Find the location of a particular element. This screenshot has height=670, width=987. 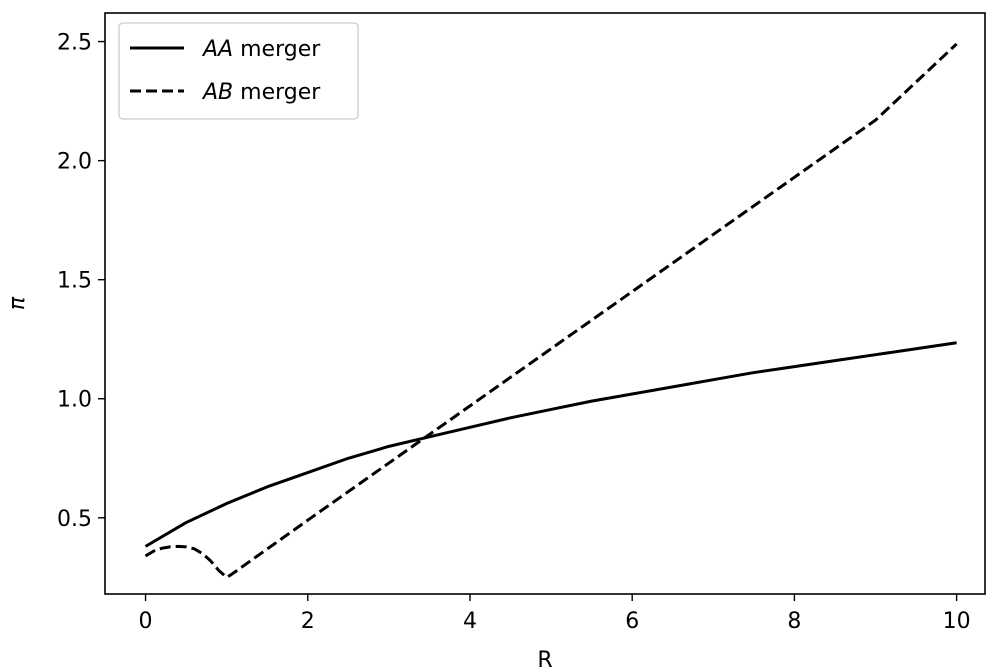

x-axis-label: R is located at coordinates (544, 659).